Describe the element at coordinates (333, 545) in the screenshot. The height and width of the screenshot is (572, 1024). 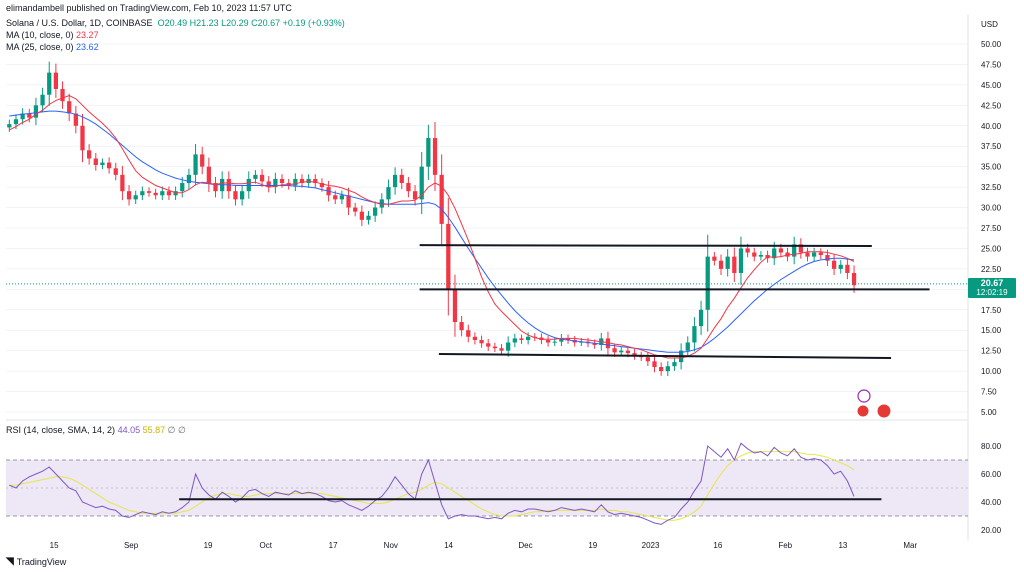
I see `time-tick-label: 17` at that location.